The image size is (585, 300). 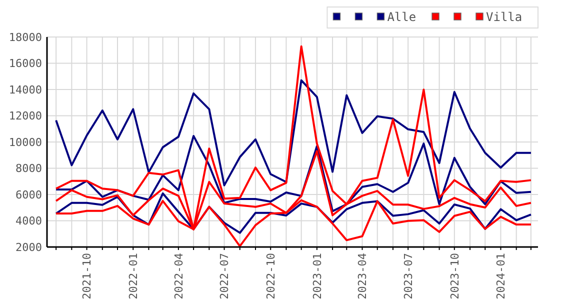 I want to click on y-tick-label: 12000, so click(x=25, y=116).